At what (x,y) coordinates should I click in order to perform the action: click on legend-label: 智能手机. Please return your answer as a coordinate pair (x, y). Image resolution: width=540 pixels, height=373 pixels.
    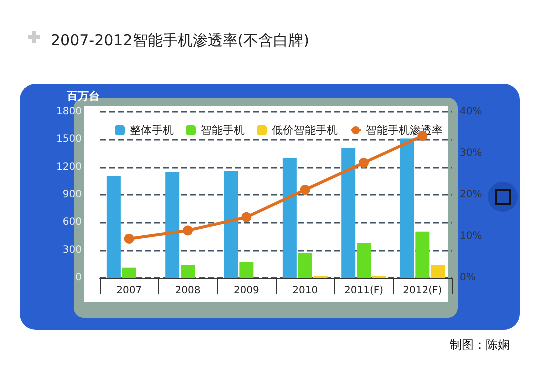
    Looking at the image, I should click on (223, 130).